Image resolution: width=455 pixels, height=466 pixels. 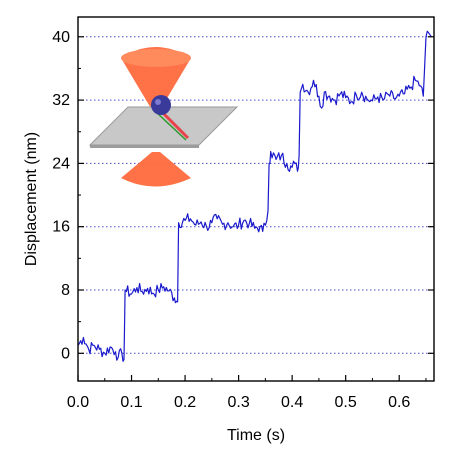 I want to click on y-tick-label: 16, so click(x=61, y=227).